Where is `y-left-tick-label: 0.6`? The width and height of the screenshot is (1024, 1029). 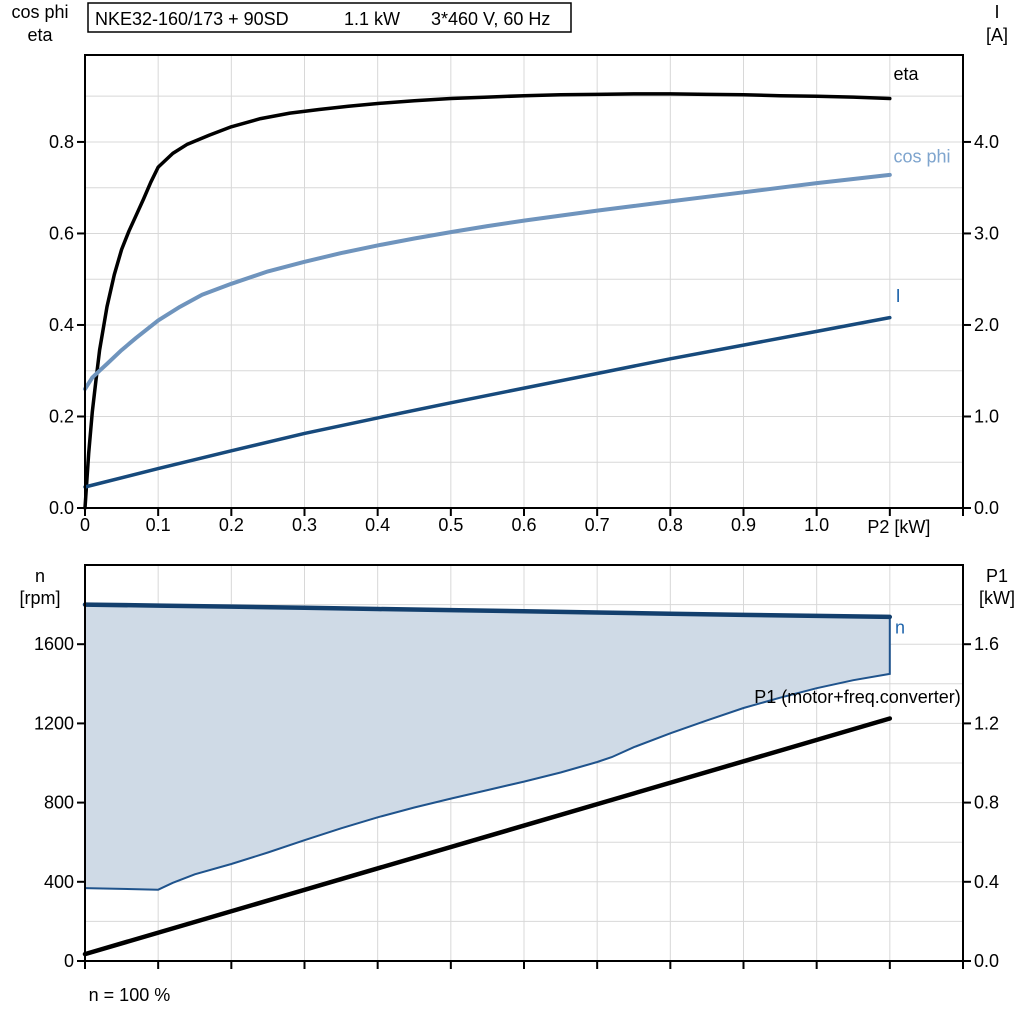
y-left-tick-label: 0.6 is located at coordinates (61, 233).